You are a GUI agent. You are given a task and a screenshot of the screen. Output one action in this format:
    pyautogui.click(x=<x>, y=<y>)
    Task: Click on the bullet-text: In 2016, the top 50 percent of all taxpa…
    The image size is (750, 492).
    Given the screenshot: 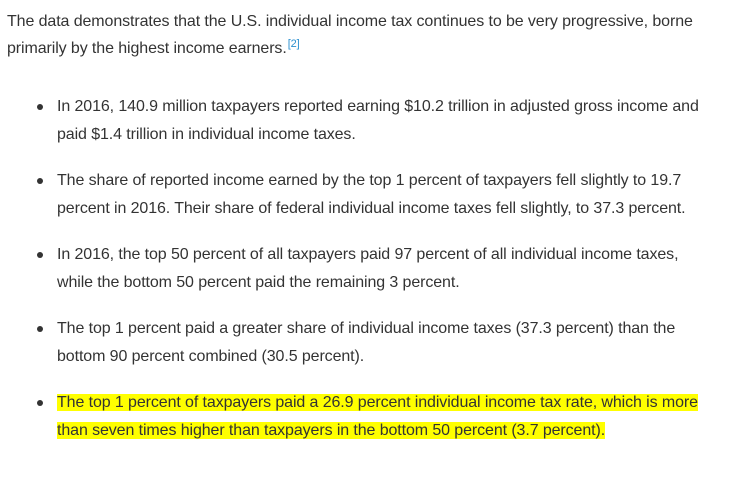 What is the action you would take?
    pyautogui.click(x=368, y=268)
    